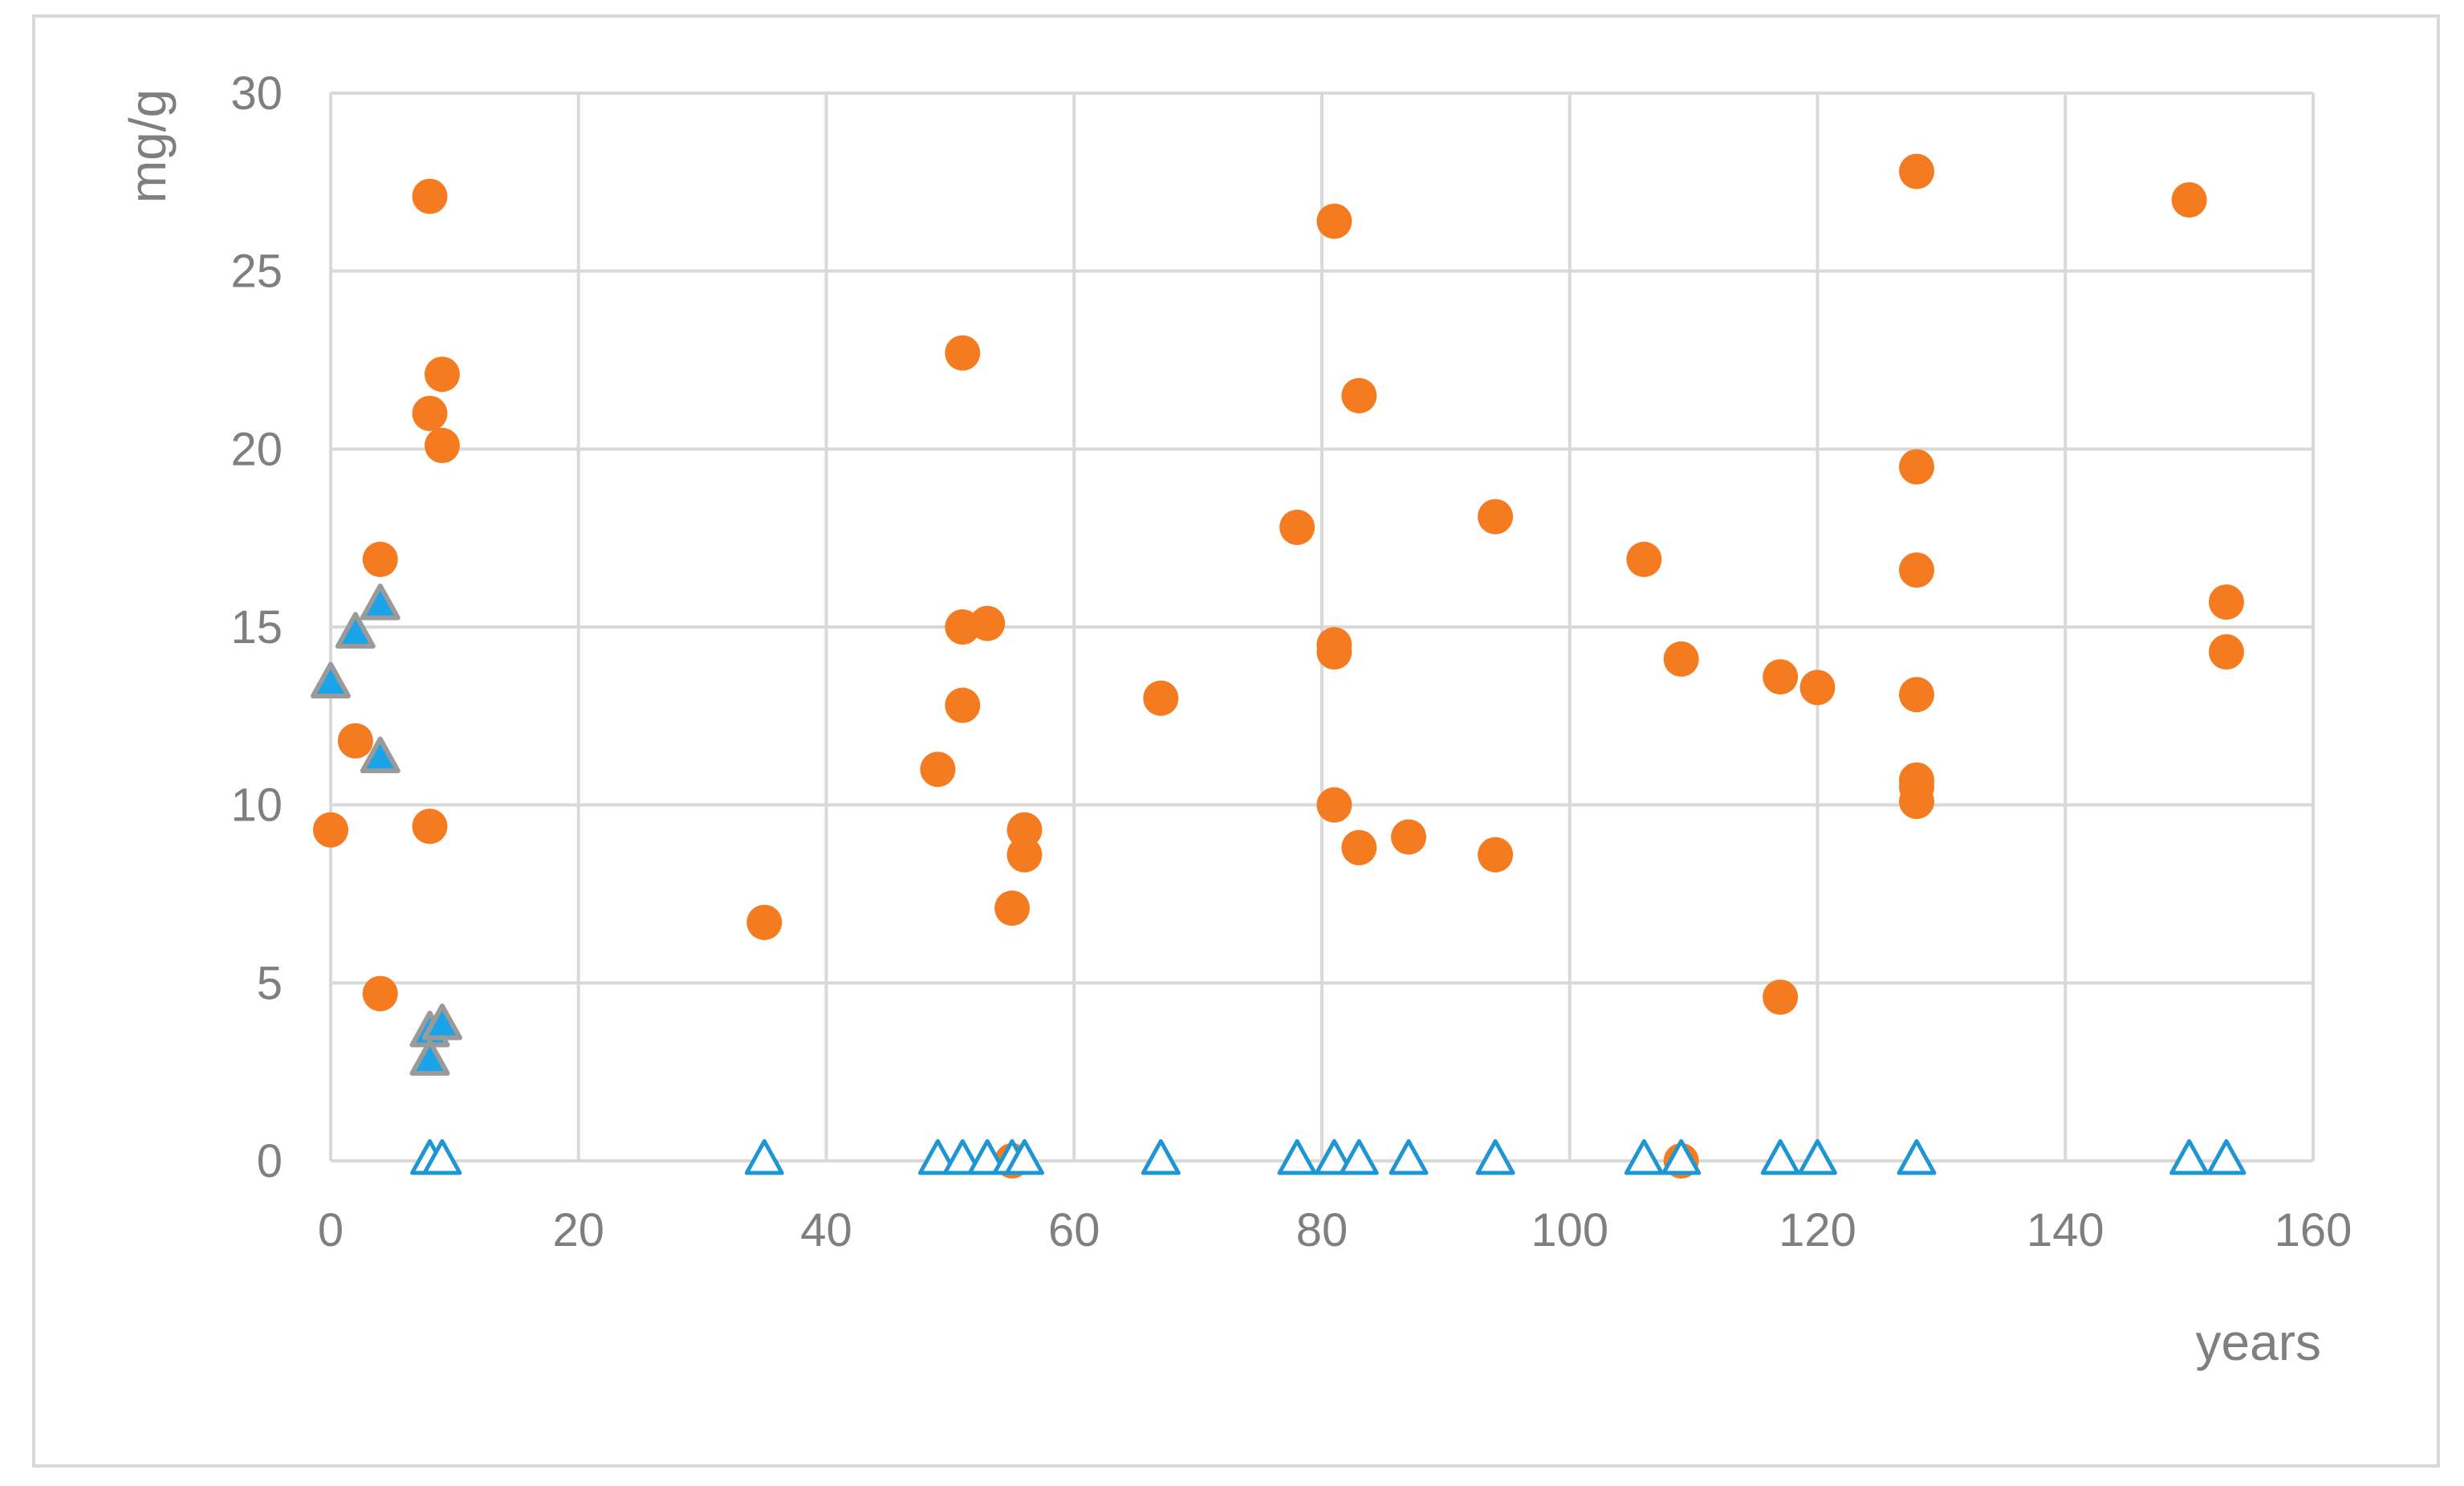 This screenshot has width=2464, height=1486. Describe the element at coordinates (331, 1230) in the screenshot. I see `x-tick-label: 0` at that location.